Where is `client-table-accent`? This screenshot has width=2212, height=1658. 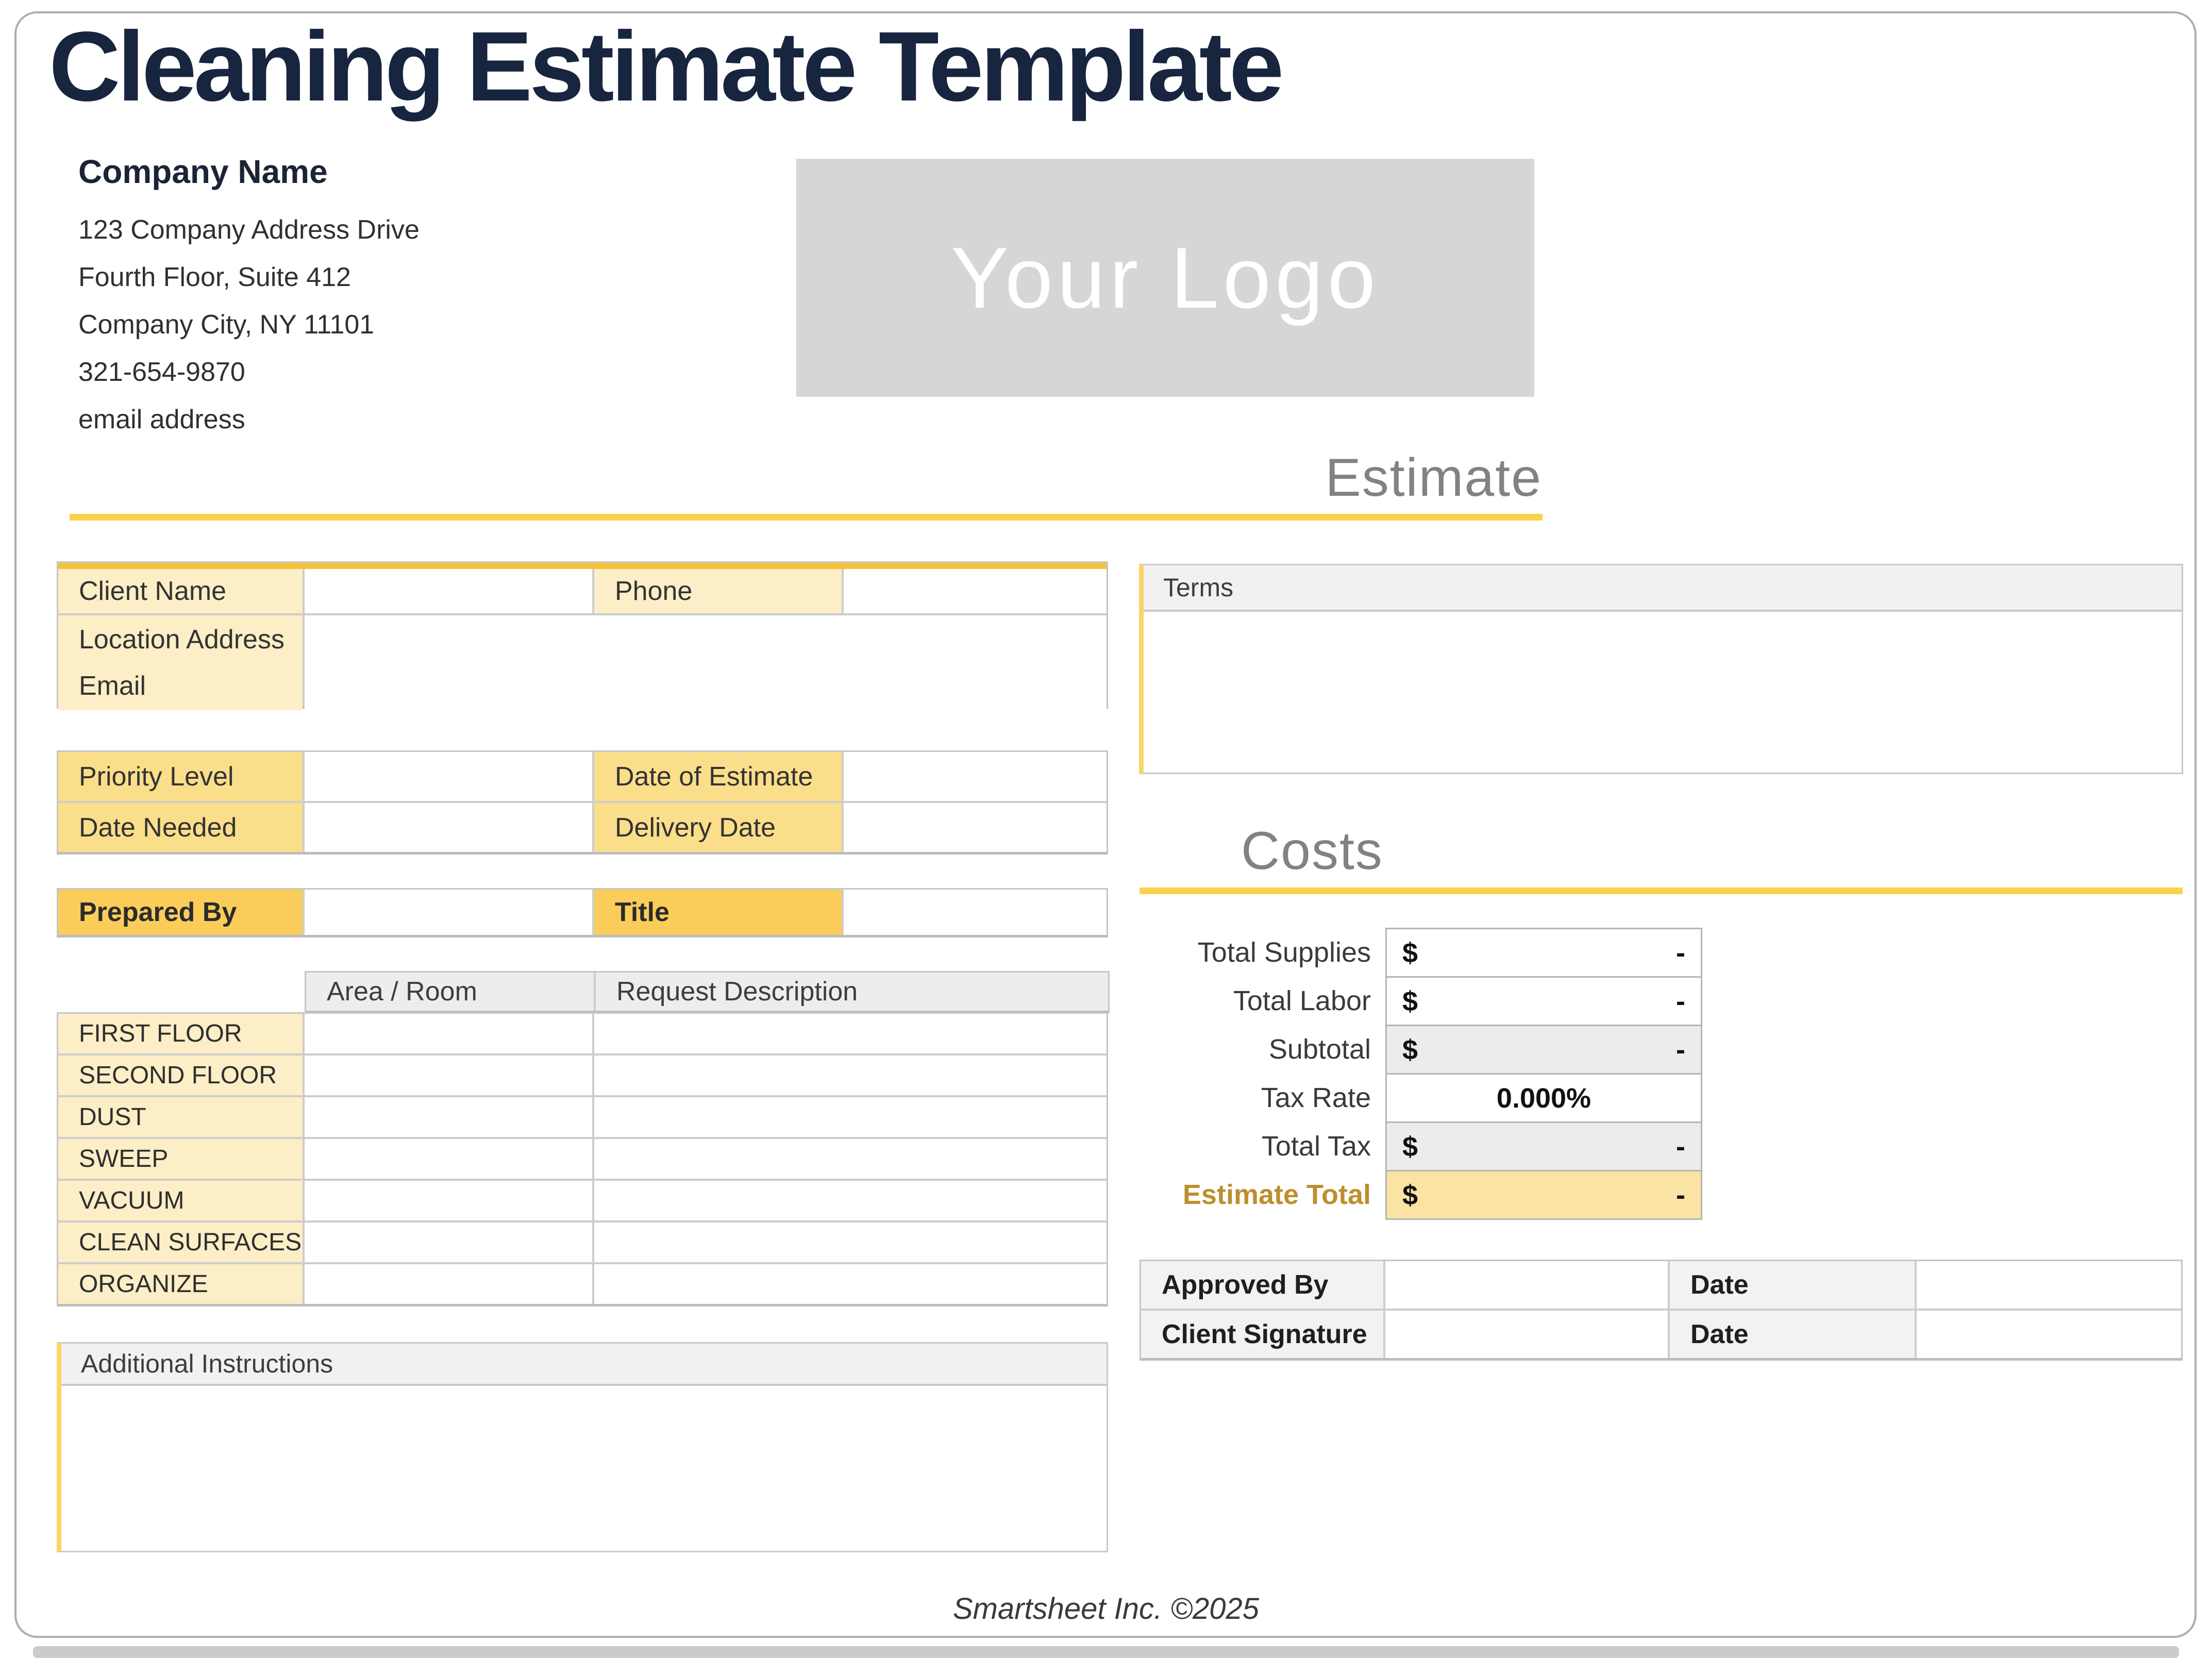 client-table-accent is located at coordinates (582, 566).